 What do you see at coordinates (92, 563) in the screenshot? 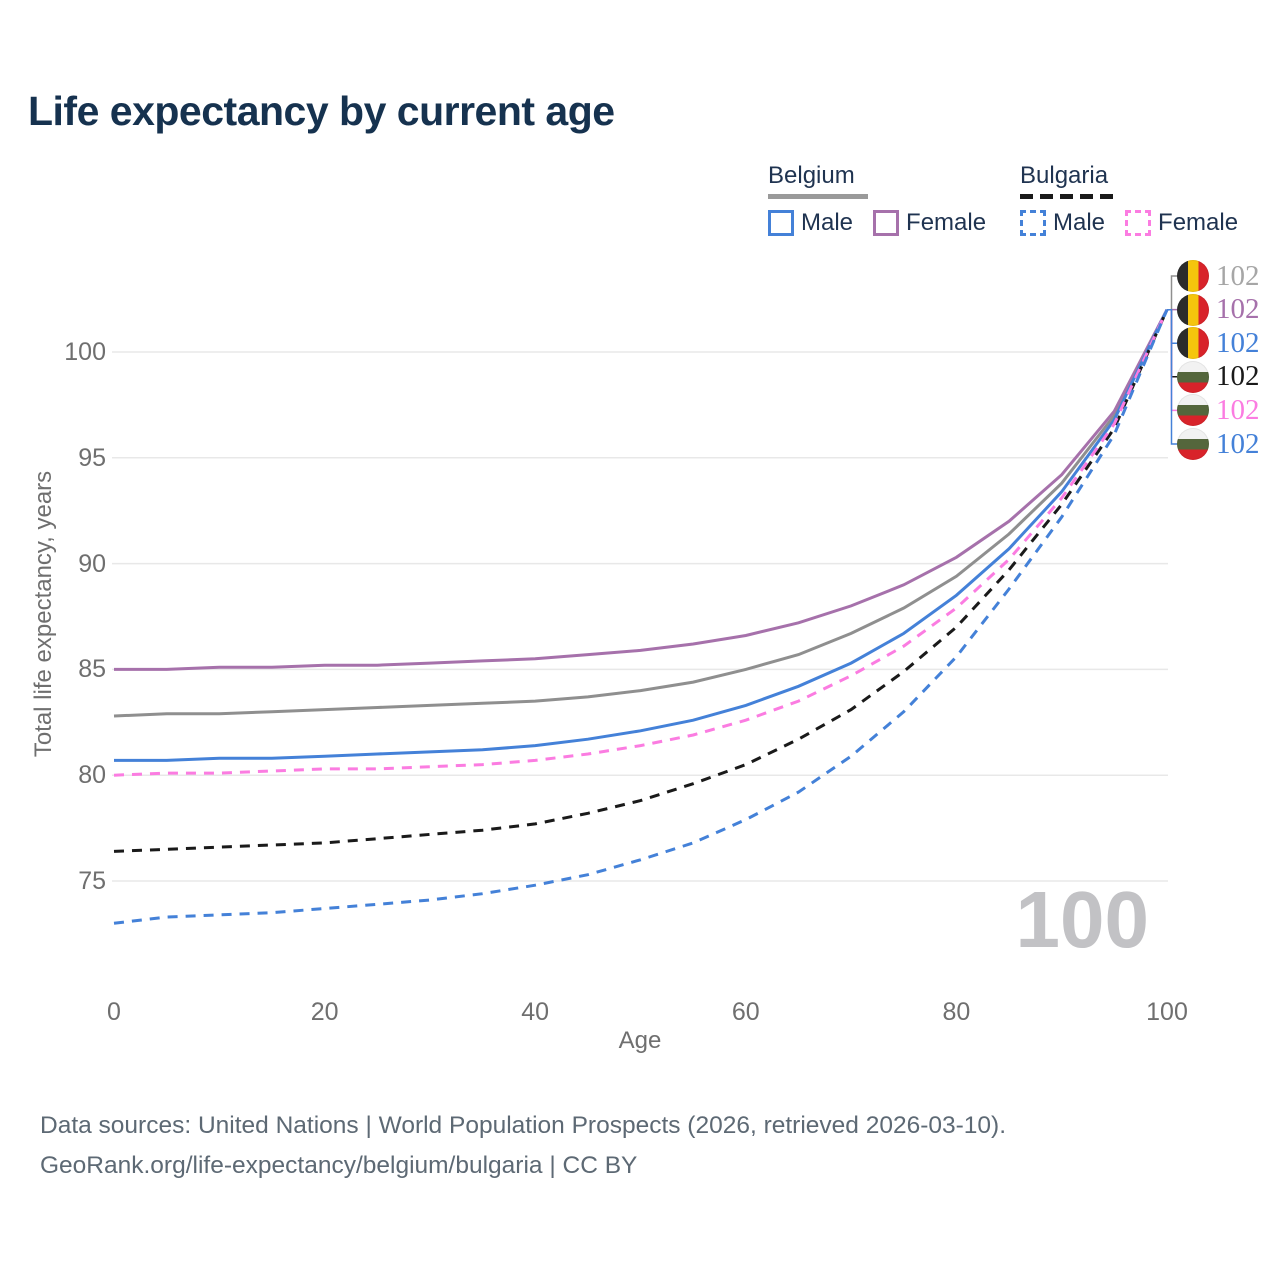
I see `y-tick-90: 90` at bounding box center [92, 563].